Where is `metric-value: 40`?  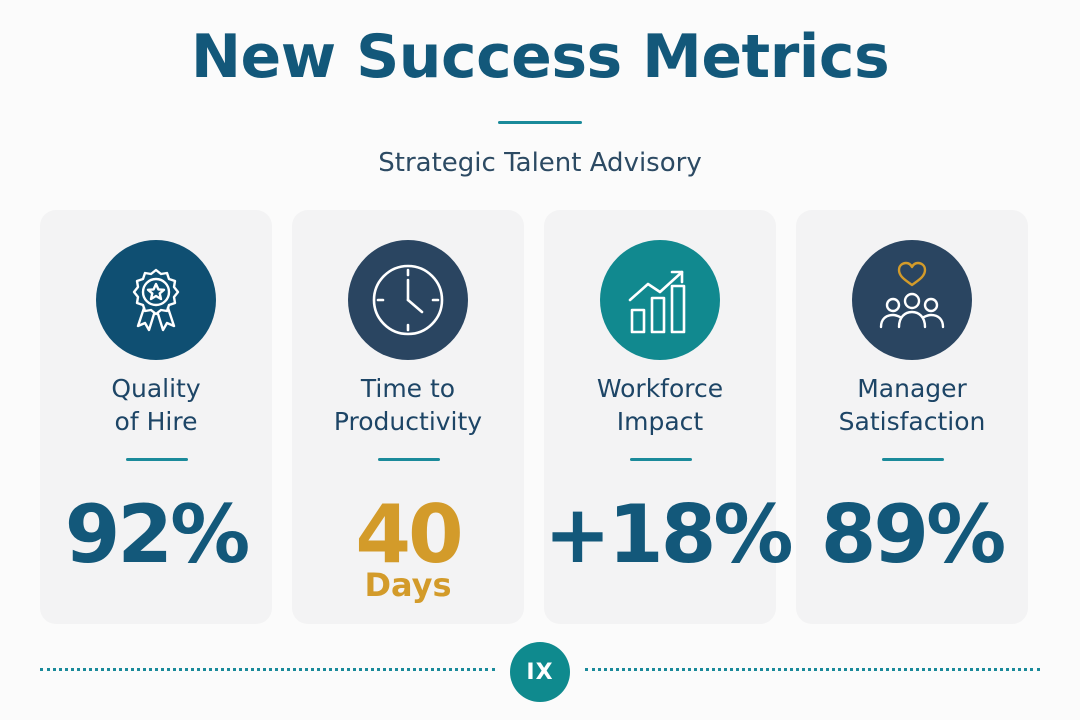 metric-value: 40 is located at coordinates (409, 534).